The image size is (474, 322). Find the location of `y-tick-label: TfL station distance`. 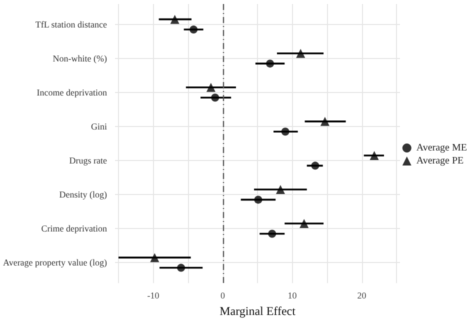

y-tick-label: TfL station distance is located at coordinates (71, 24).